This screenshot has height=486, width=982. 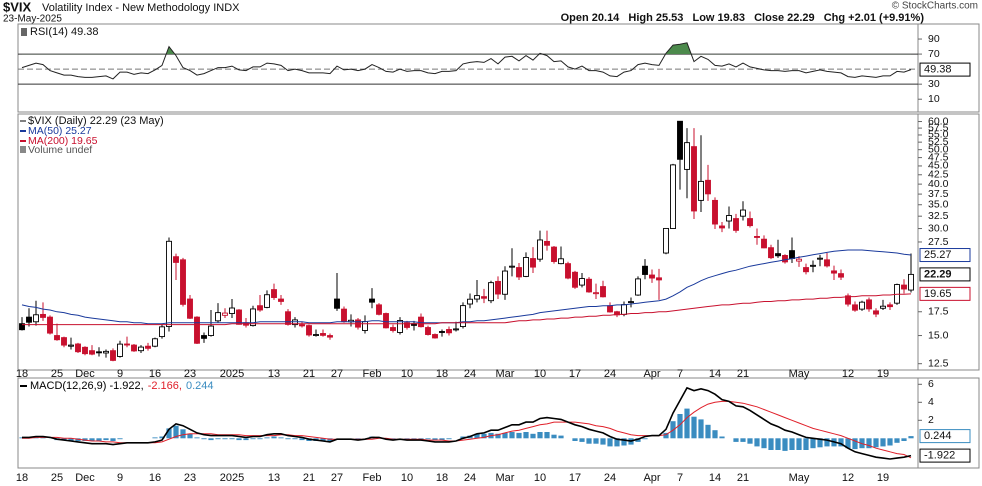 I want to click on quote-item: Chg +2.01 (+9.91%), so click(x=874, y=18).